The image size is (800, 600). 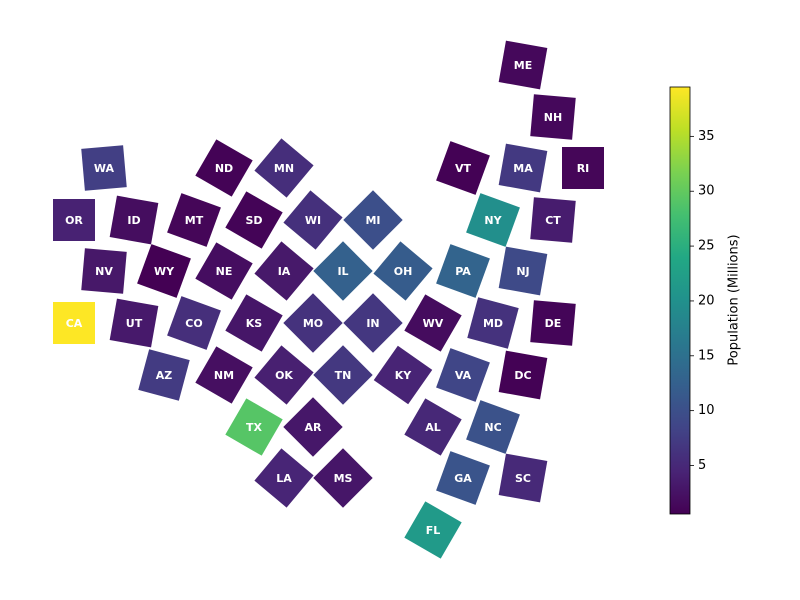 I want to click on colorbar, so click(x=680, y=300).